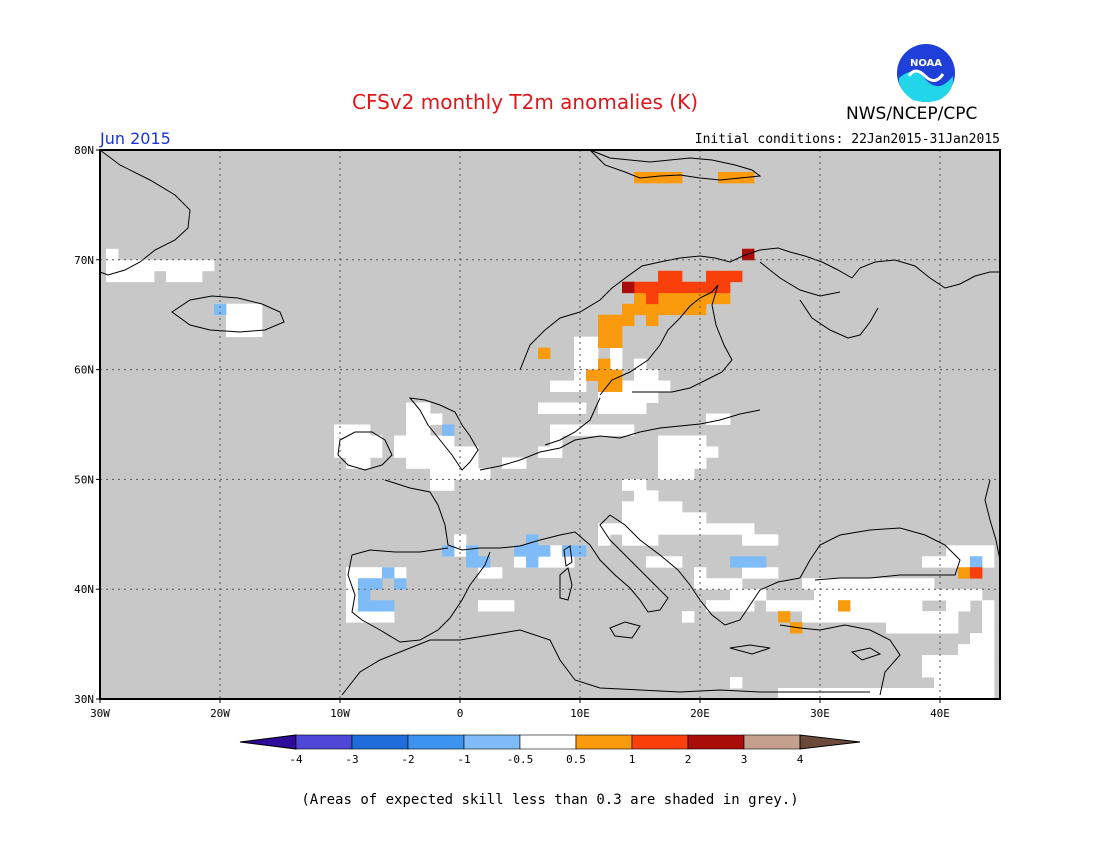 This screenshot has height=850, width=1100. Describe the element at coordinates (419, 595) in the screenshot. I see `iberia-coast` at that location.